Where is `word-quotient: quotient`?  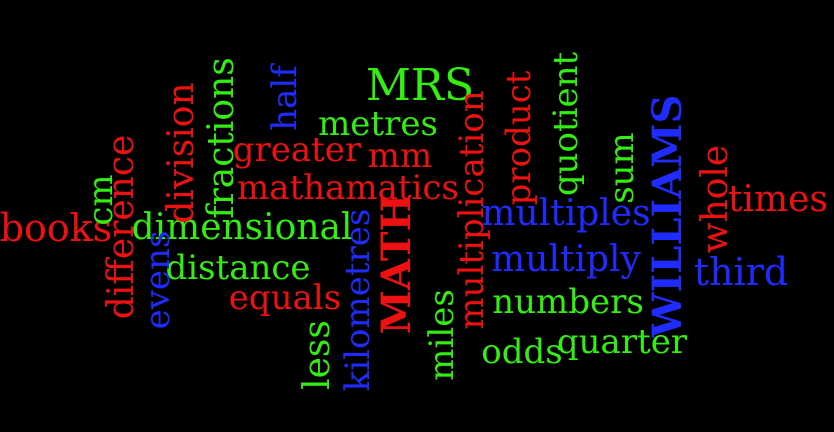
word-quotient: quotient is located at coordinates (566, 124).